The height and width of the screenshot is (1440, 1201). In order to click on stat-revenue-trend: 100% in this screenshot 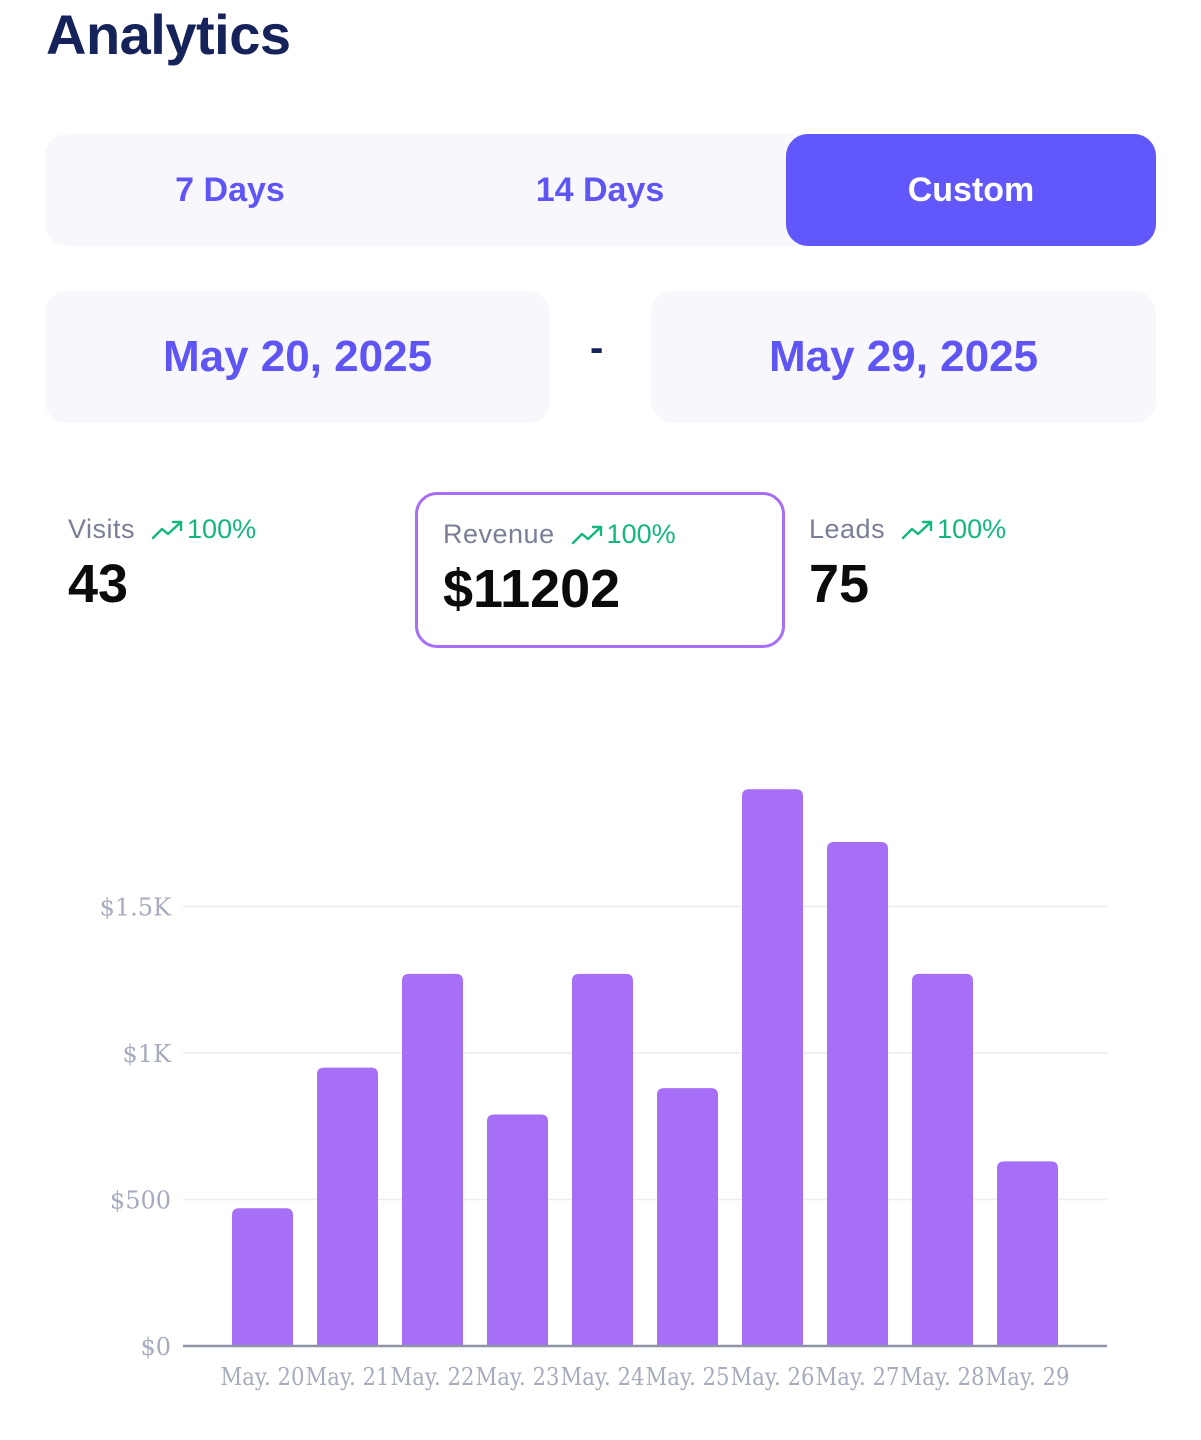, I will do `click(623, 534)`.